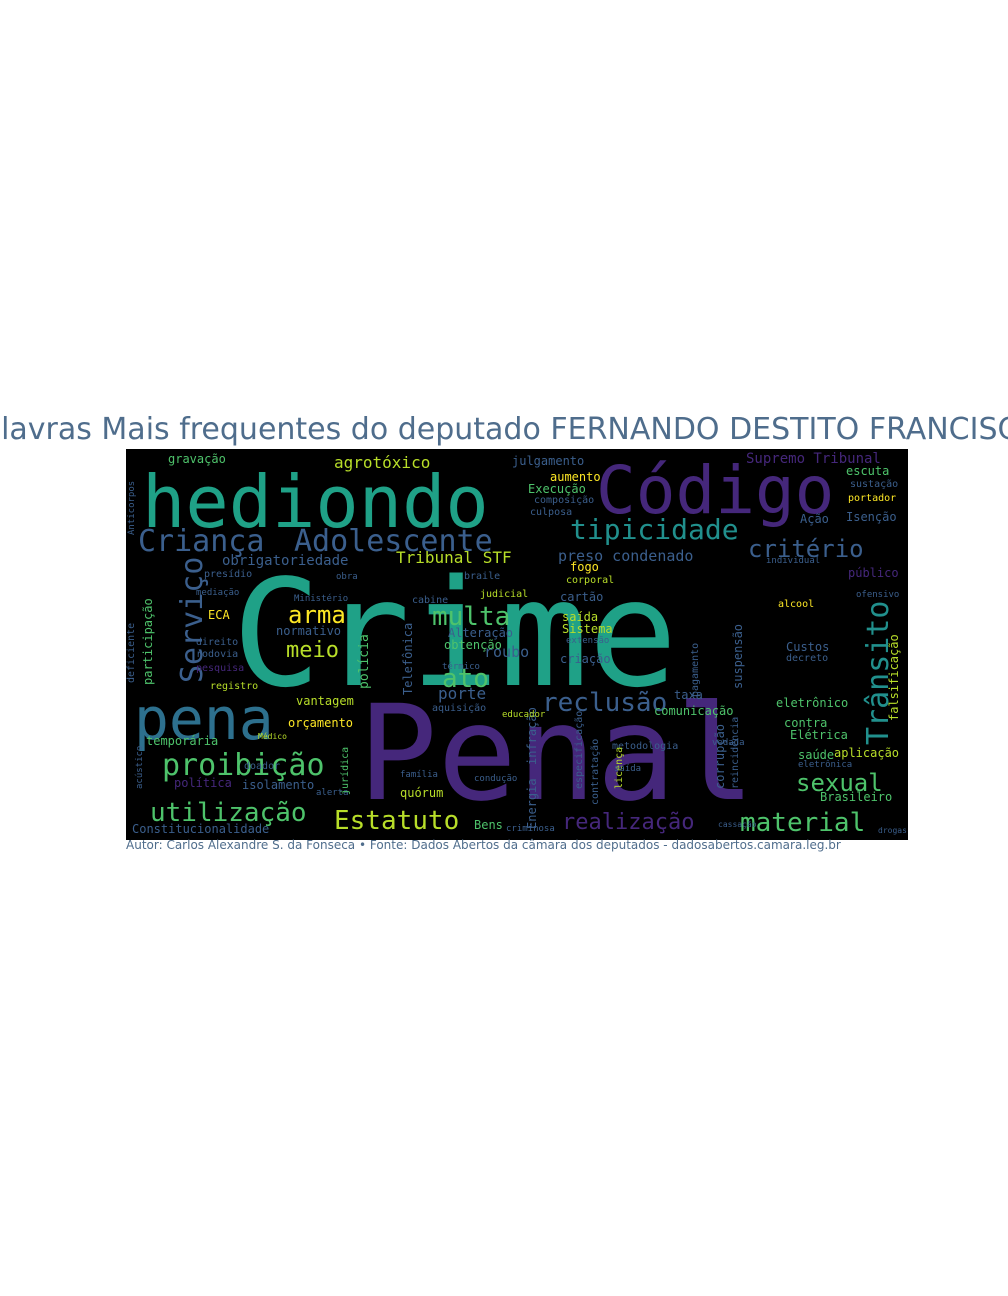 The width and height of the screenshot is (1008, 1296). Describe the element at coordinates (140, 767) in the screenshot. I see `word: acústico` at that location.